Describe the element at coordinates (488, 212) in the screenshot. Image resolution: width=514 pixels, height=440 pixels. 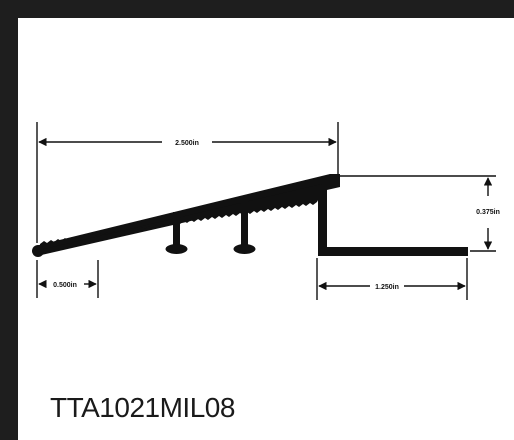
I see `height-label: 0.375in` at that location.